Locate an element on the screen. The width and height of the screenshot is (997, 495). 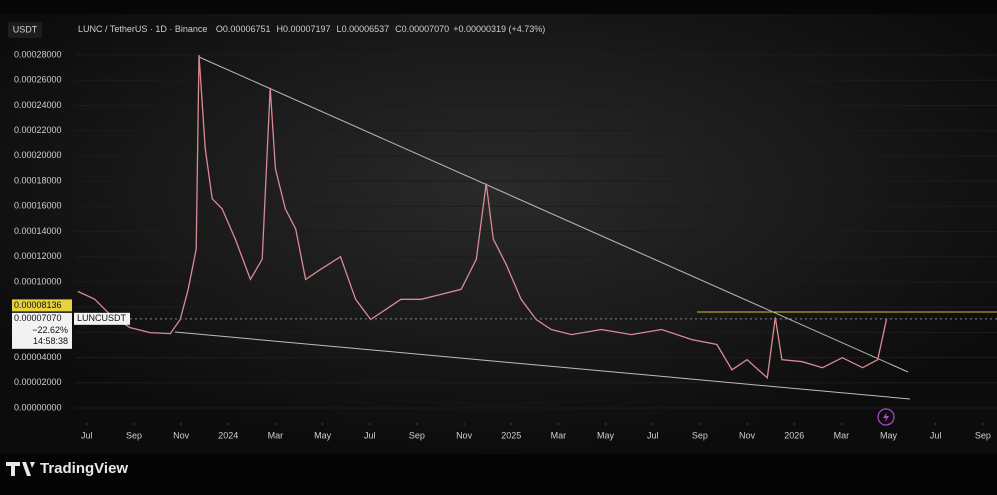
x-tick-label: 2025 is located at coordinates (511, 435).